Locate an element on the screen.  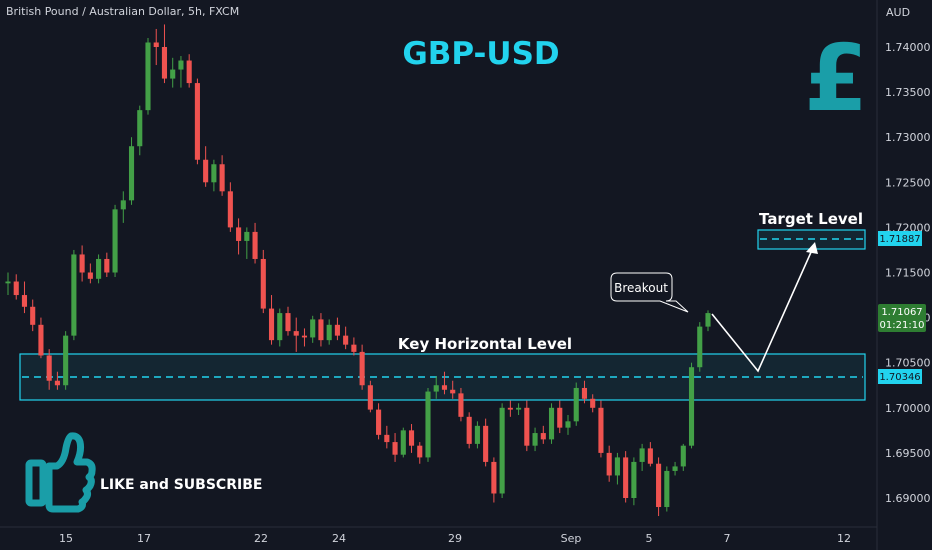
key-price-tag is located at coordinates (900, 376).